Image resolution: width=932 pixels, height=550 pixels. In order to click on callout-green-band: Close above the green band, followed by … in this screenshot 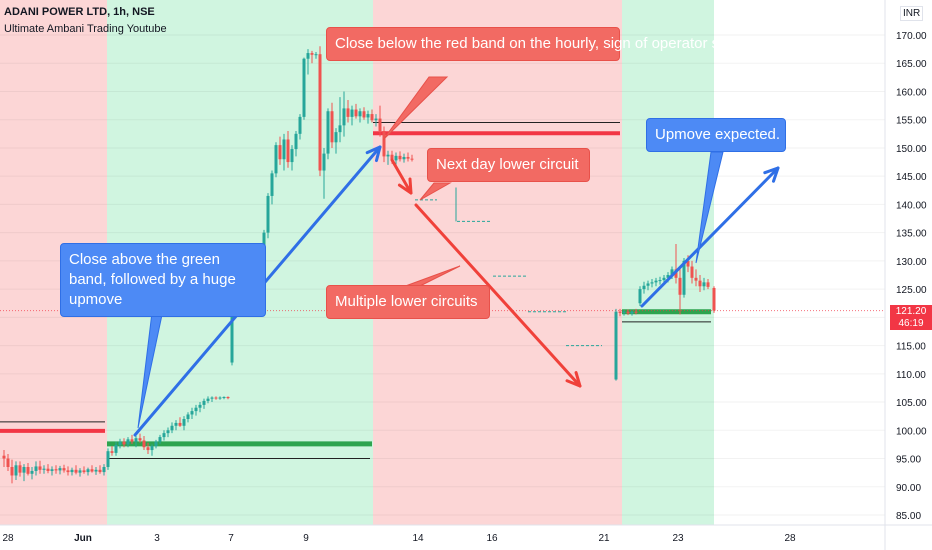, I will do `click(163, 280)`.